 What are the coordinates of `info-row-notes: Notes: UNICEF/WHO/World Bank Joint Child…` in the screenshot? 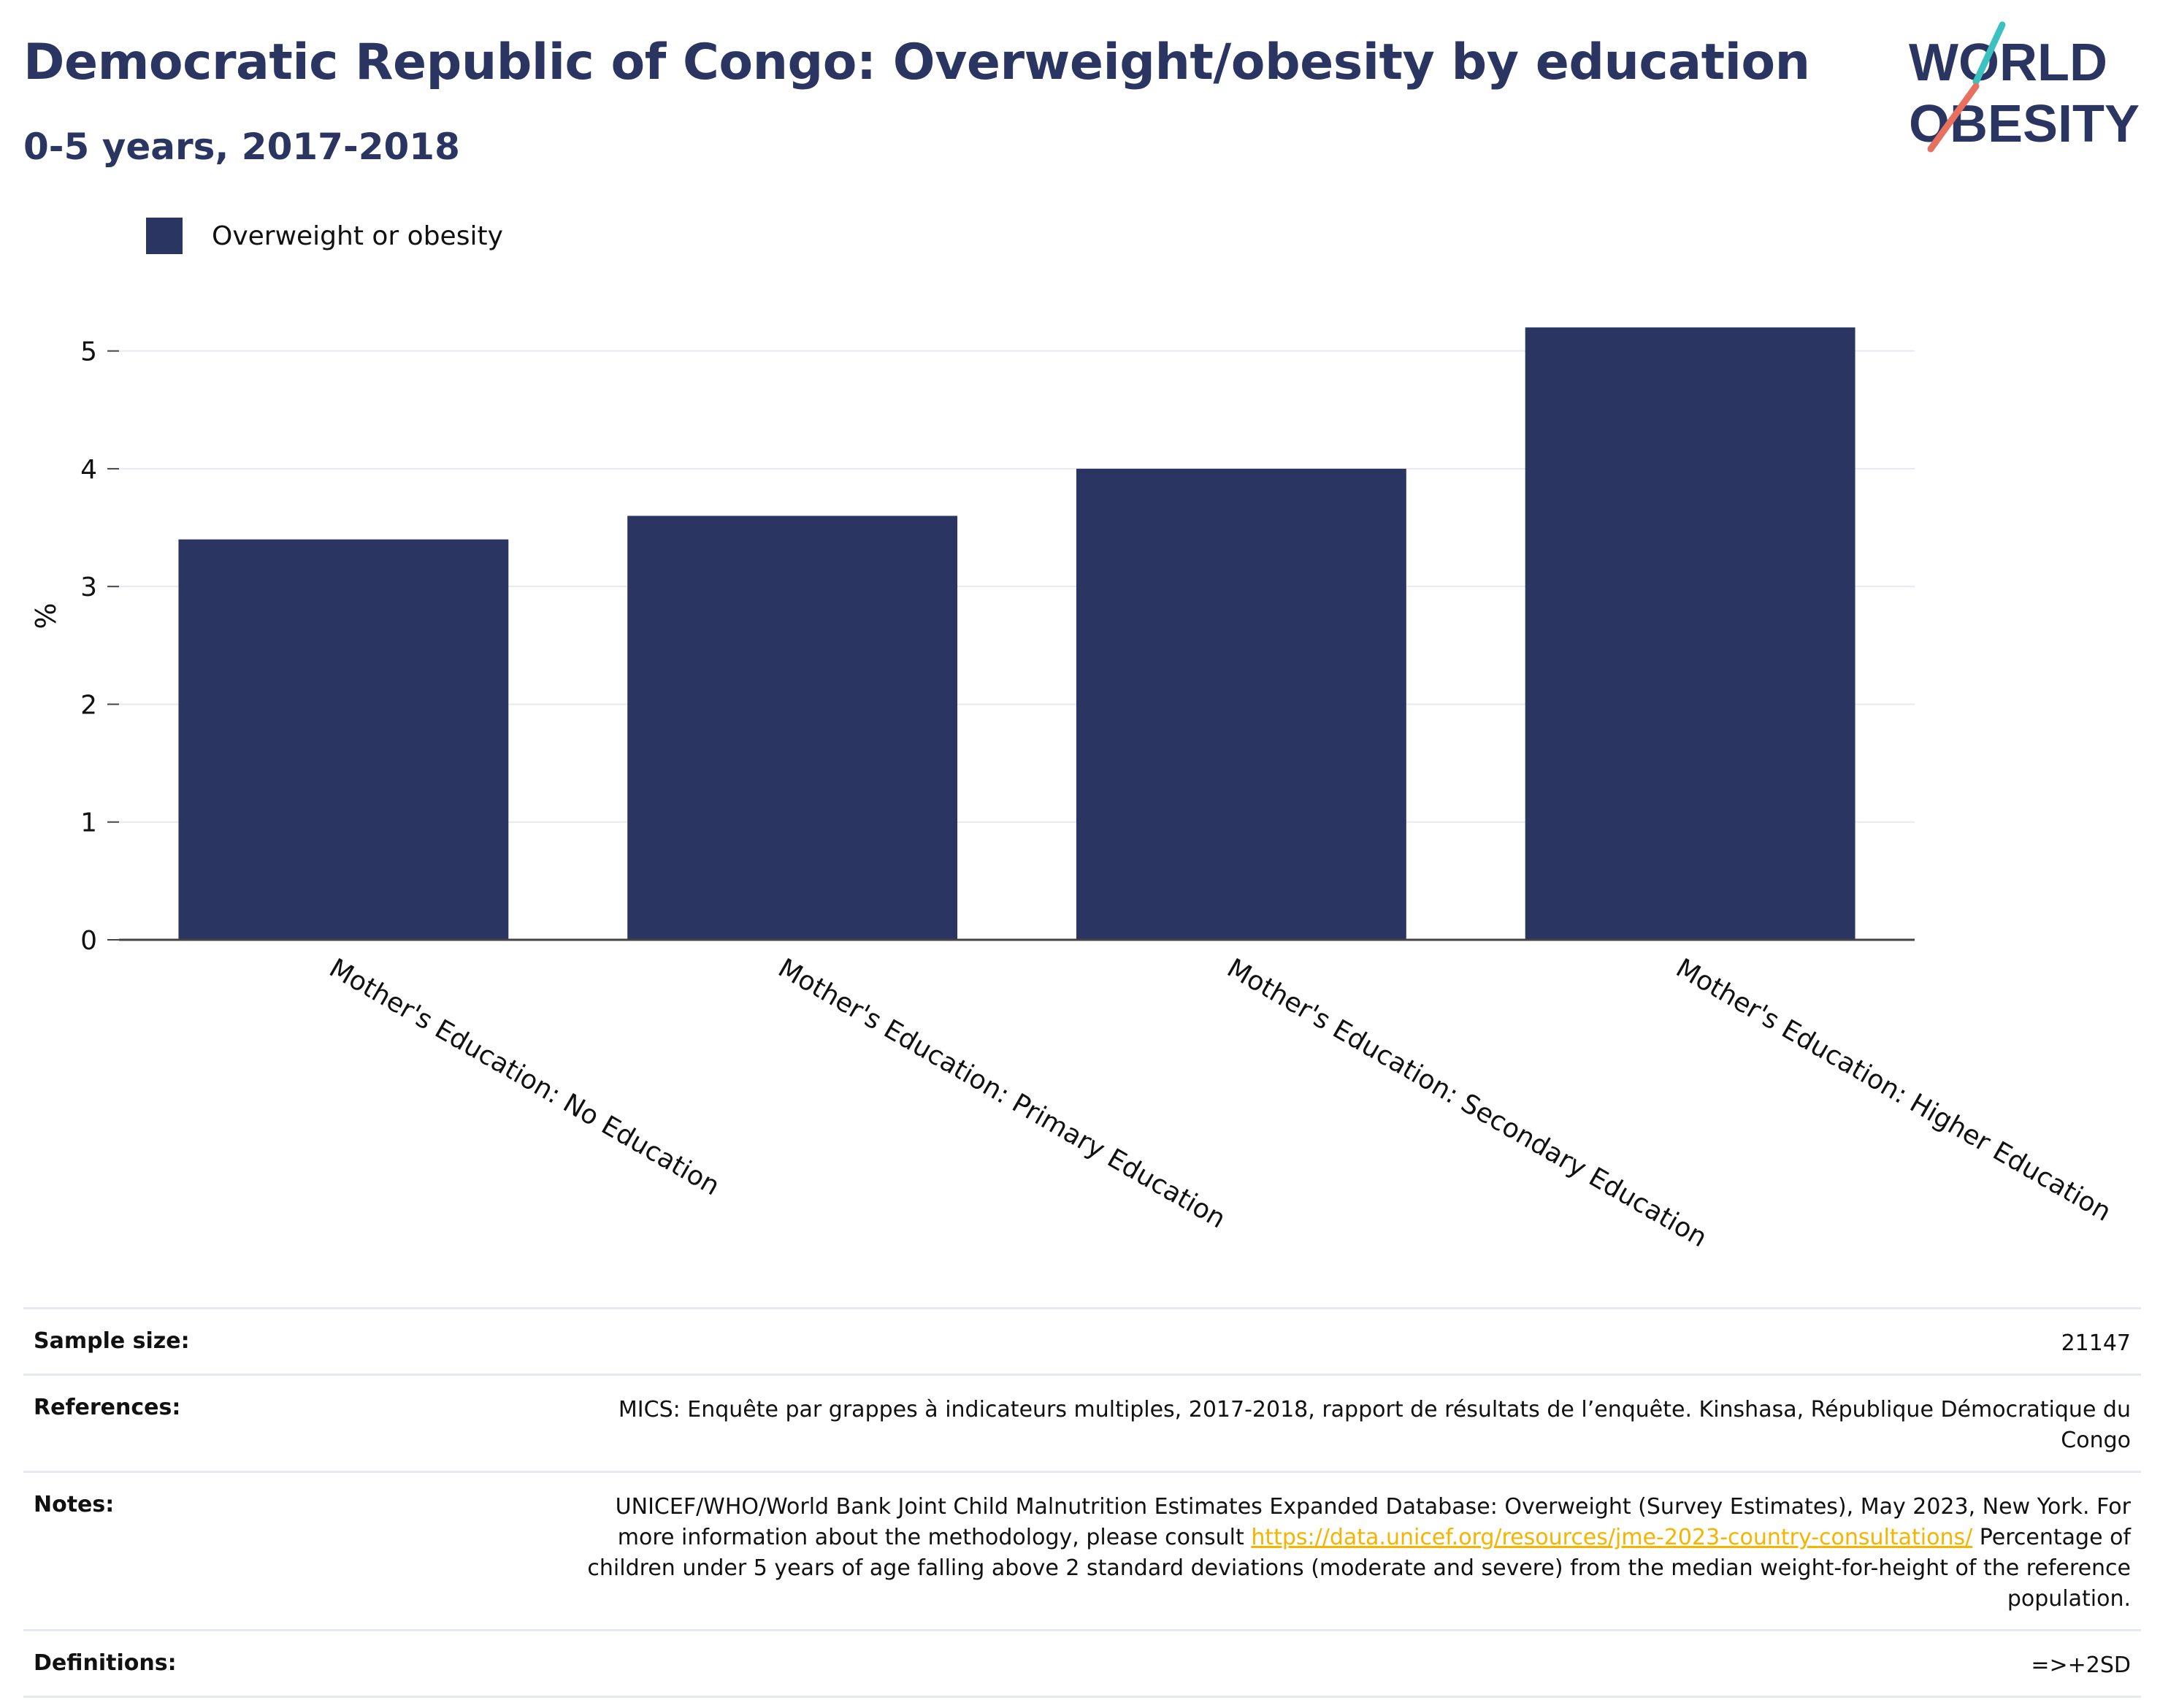 It's located at (1082, 1550).